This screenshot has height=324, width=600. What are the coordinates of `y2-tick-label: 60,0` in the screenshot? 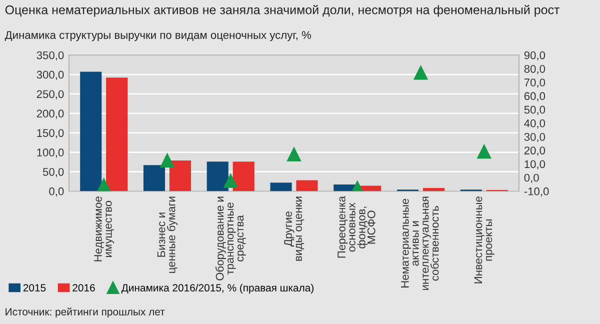 It's located at (535, 97).